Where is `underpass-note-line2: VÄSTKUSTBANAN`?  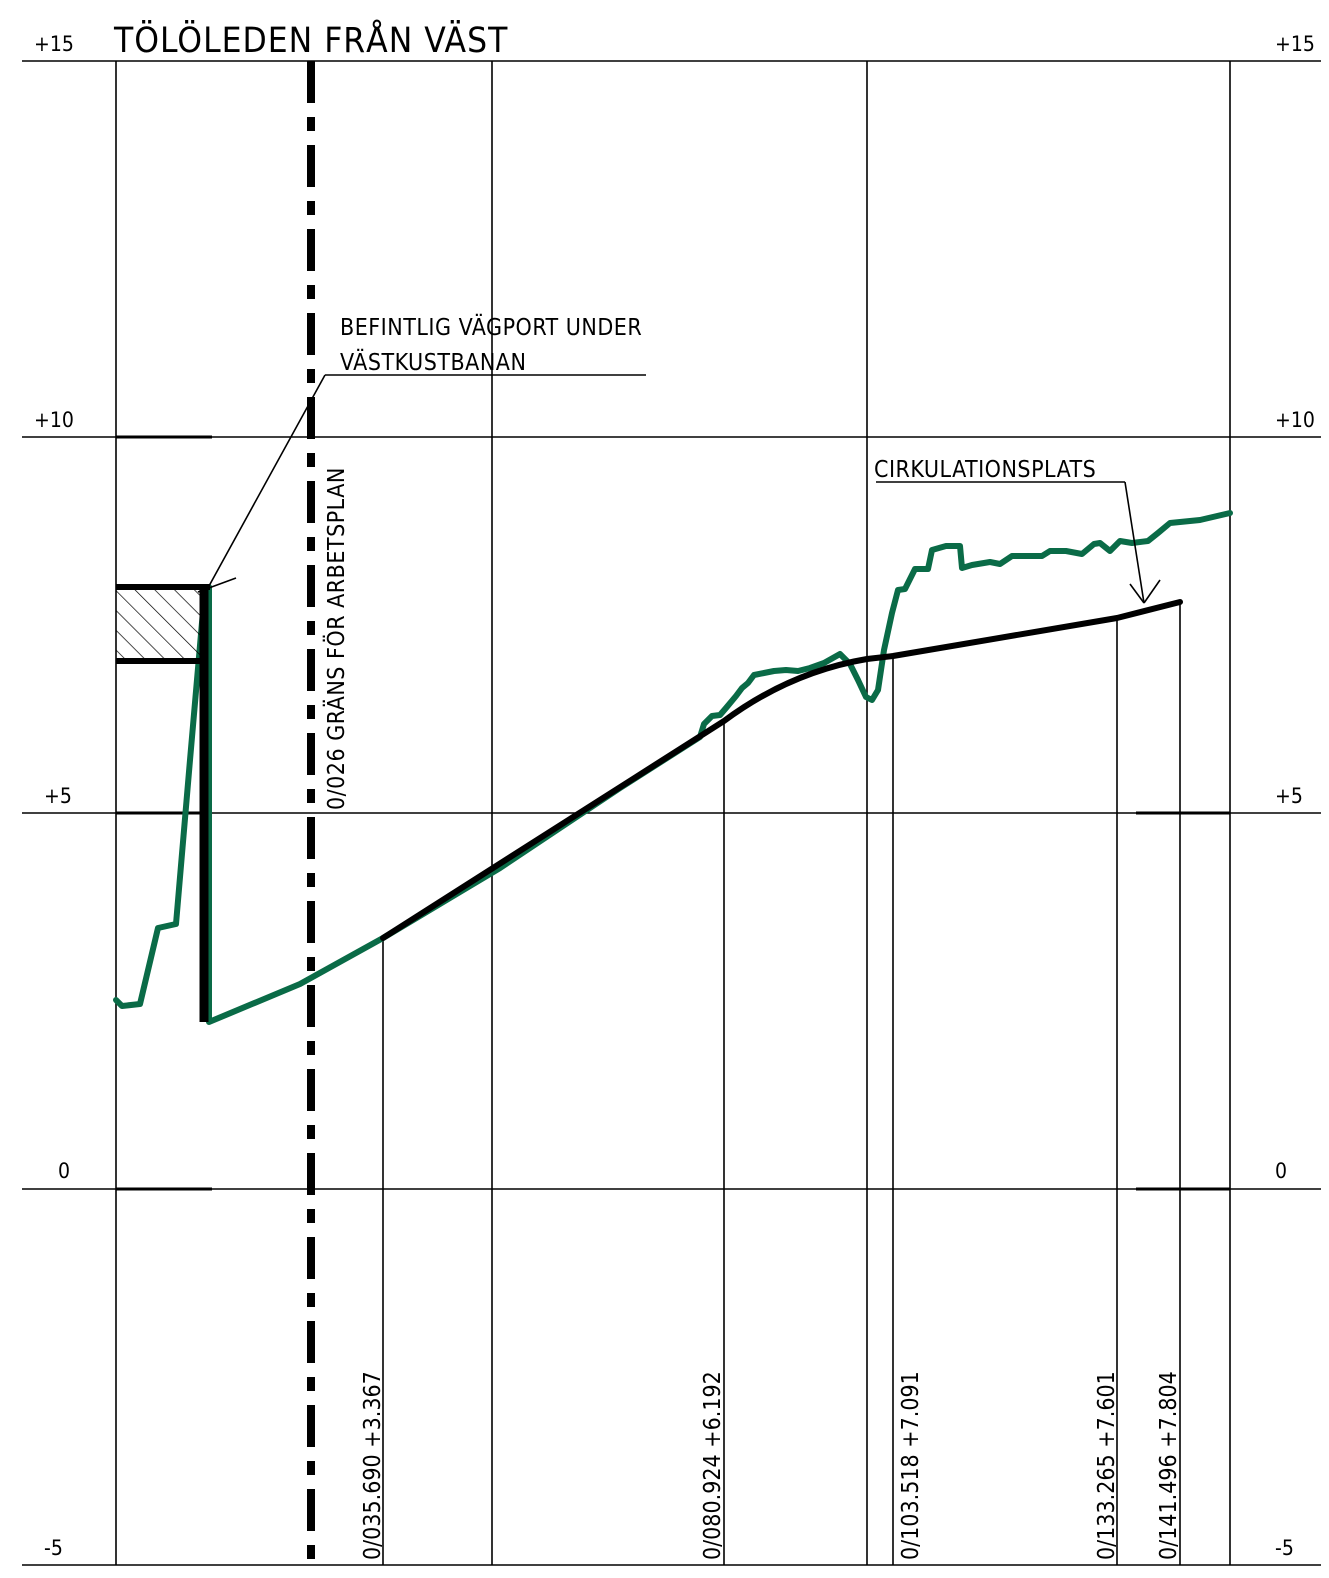 underpass-note-line2: VÄSTKUSTBANAN is located at coordinates (433, 362).